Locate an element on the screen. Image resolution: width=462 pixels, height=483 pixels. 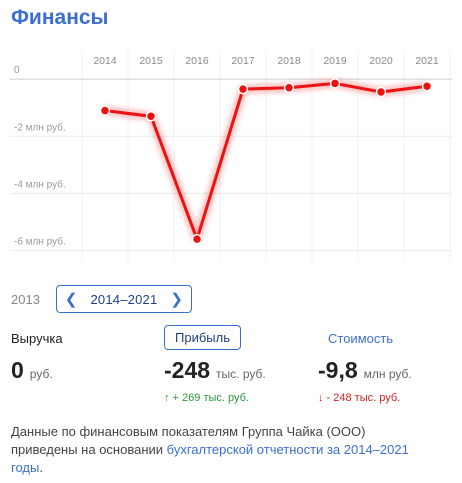
y-tick-label: -4 млн руб. is located at coordinates (40, 184).